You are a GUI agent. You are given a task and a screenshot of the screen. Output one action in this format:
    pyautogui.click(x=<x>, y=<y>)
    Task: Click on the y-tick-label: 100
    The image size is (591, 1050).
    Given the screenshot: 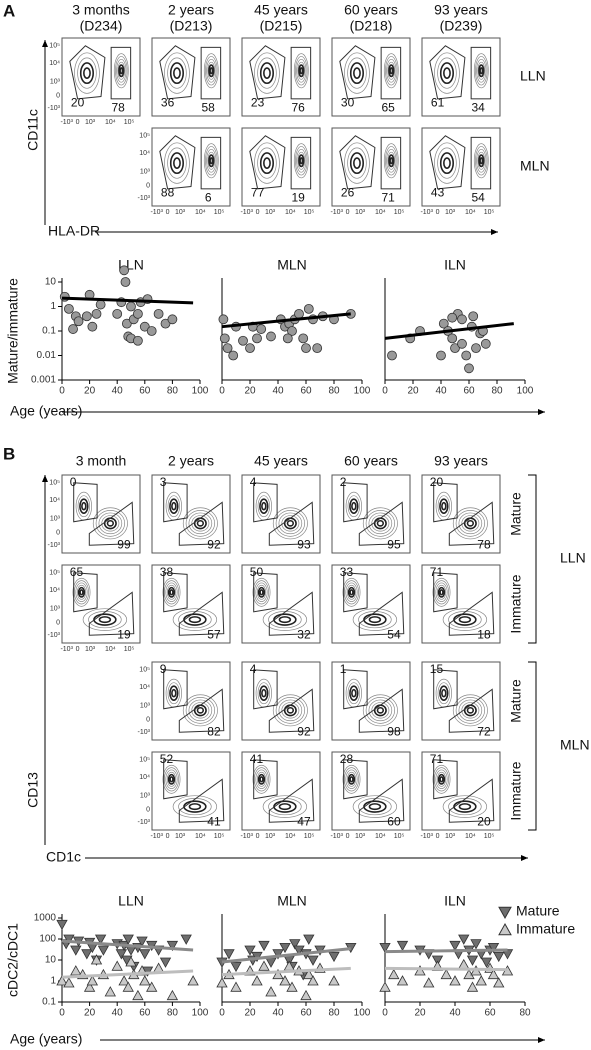 What is the action you would take?
    pyautogui.click(x=47, y=939)
    